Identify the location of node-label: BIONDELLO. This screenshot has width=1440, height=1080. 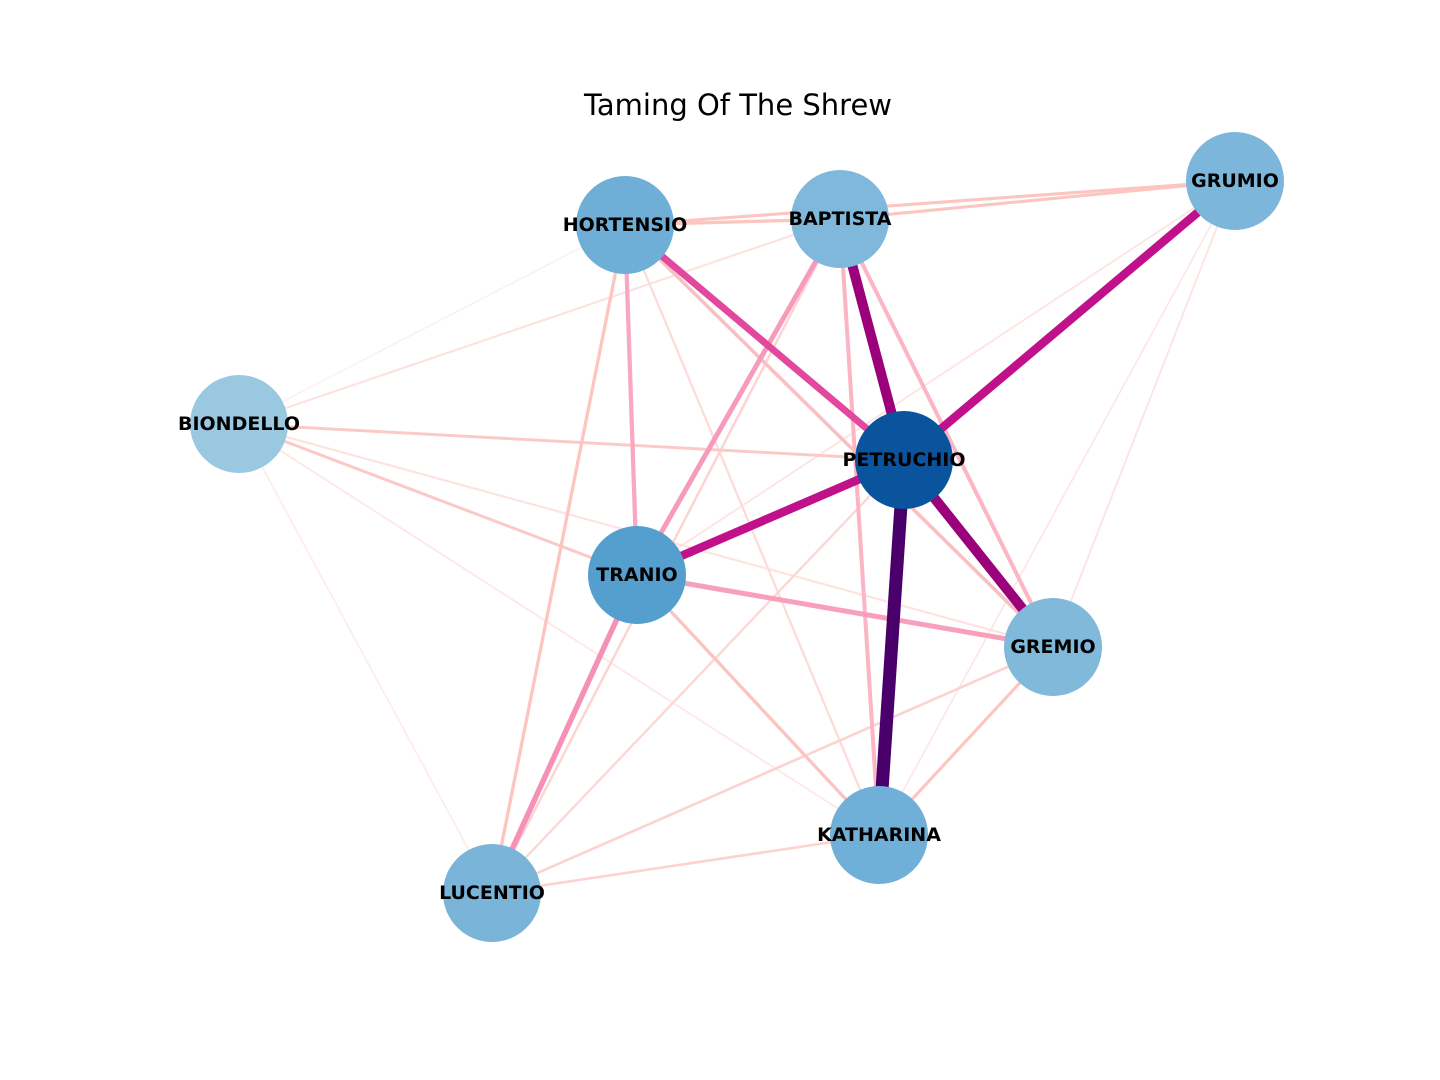
(239, 424).